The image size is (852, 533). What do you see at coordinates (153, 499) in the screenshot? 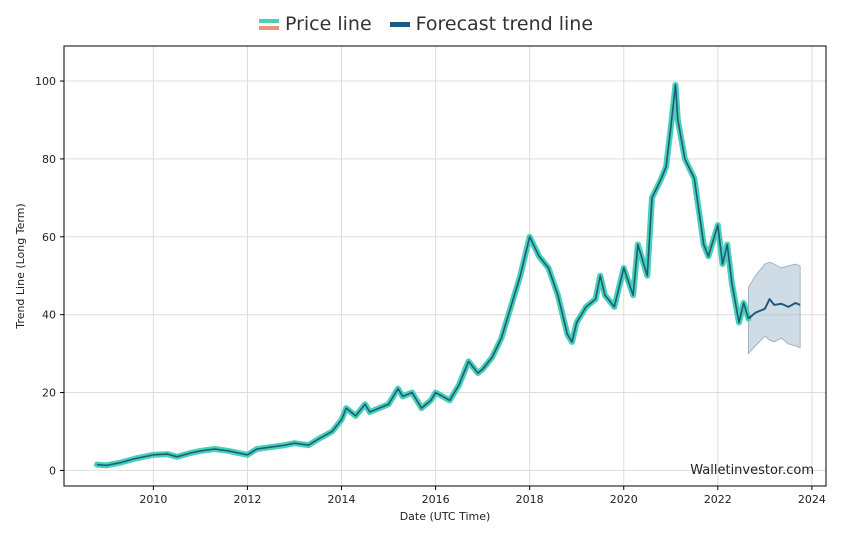
I see `x-tick-label: 2010` at bounding box center [153, 499].